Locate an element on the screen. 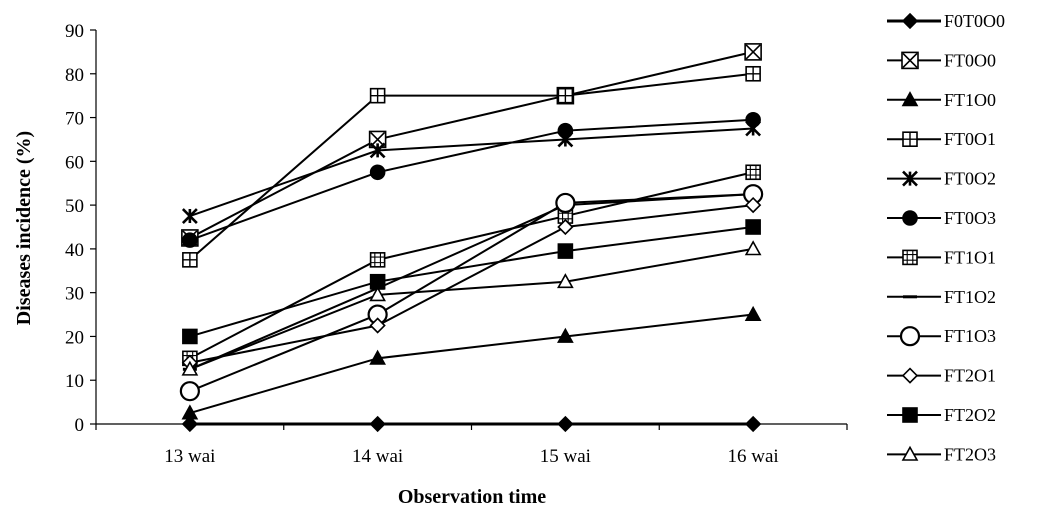 The height and width of the screenshot is (512, 1042). y-tick-label: 20 is located at coordinates (74, 337).